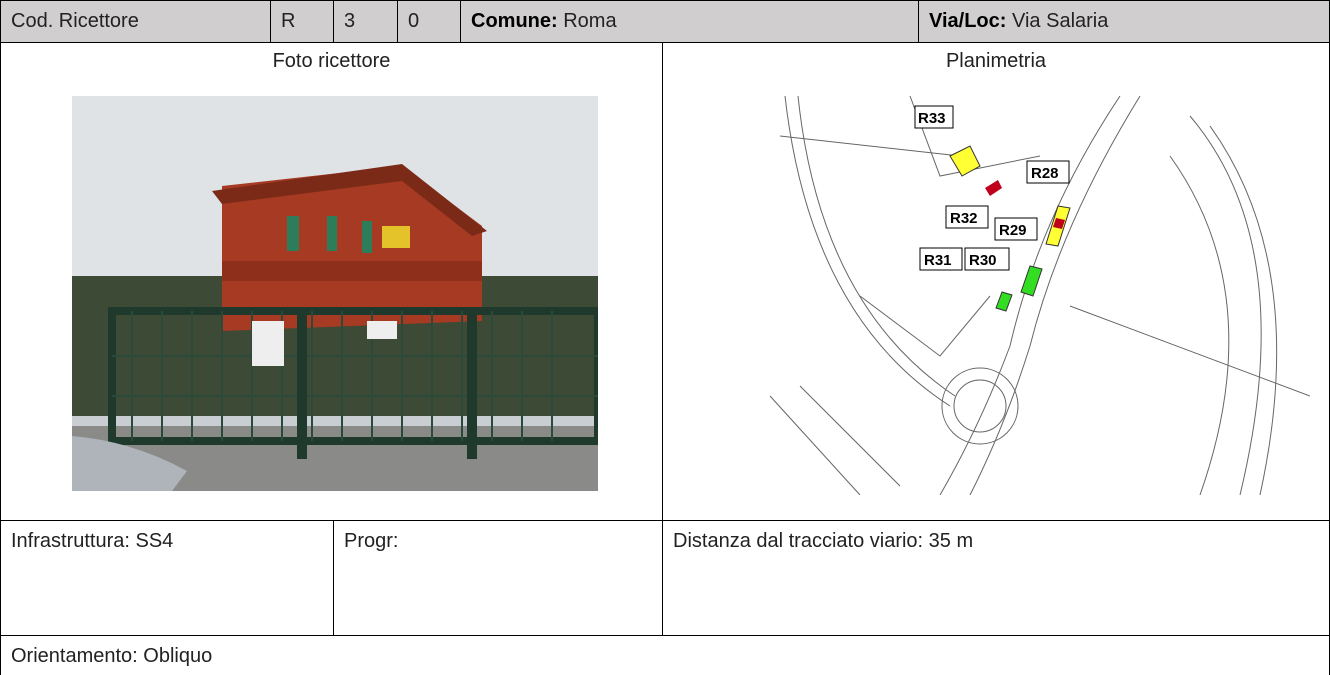 This screenshot has width=1330, height=675. I want to click on code-part: 3, so click(350, 21).